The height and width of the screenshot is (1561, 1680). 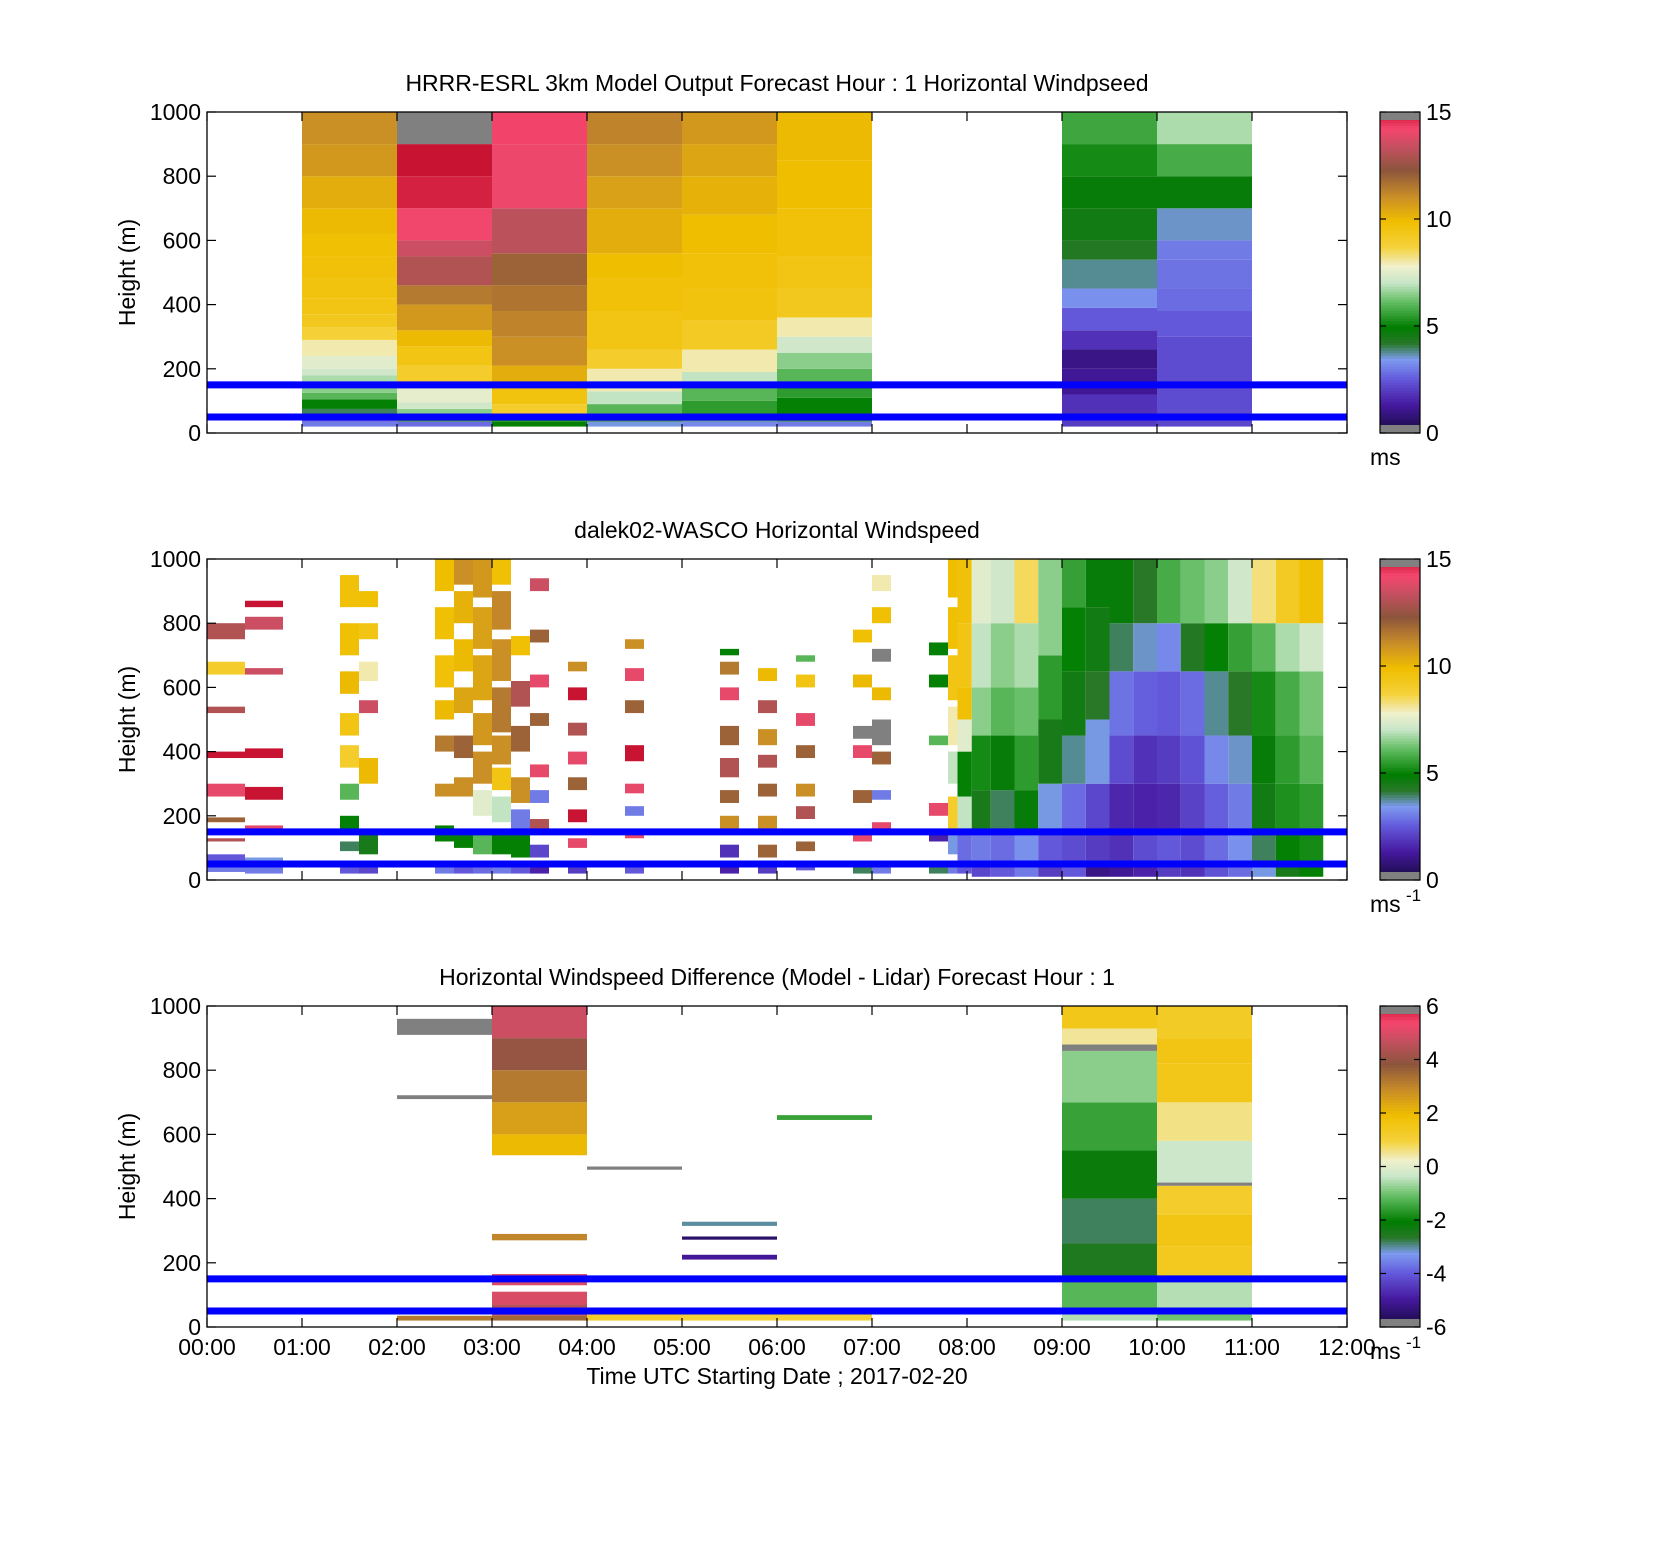 What do you see at coordinates (127, 1166) in the screenshot?
I see `y-axis-label: Height (m)` at bounding box center [127, 1166].